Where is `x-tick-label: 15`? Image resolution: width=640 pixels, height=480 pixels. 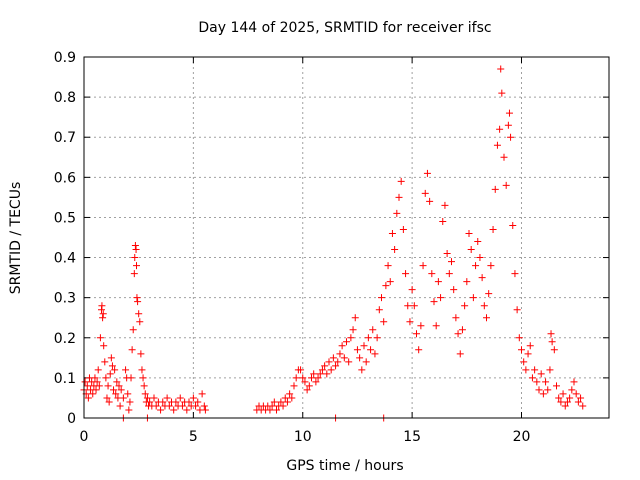 x-tick-label: 15 is located at coordinates (412, 437).